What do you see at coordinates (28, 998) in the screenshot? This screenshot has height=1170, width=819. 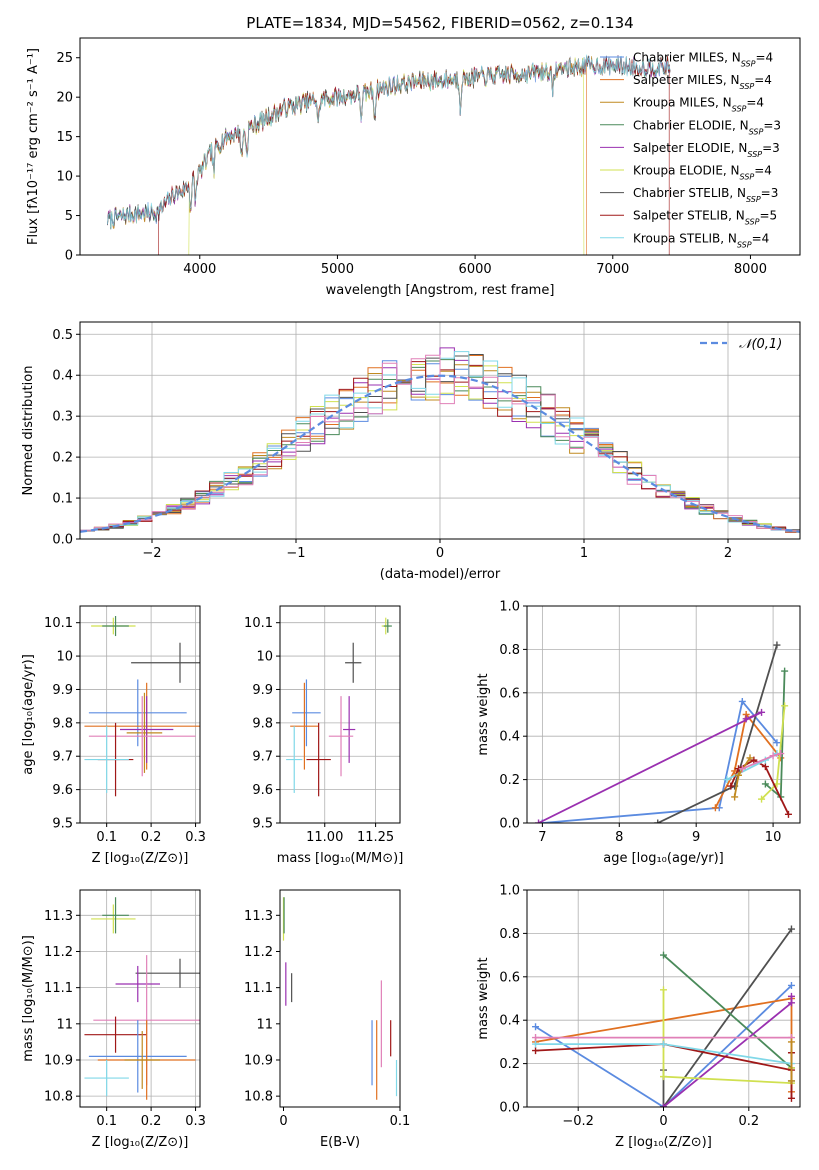 I see `y-axis-label: mass [log₁₀(M/M⊙)]` at bounding box center [28, 998].